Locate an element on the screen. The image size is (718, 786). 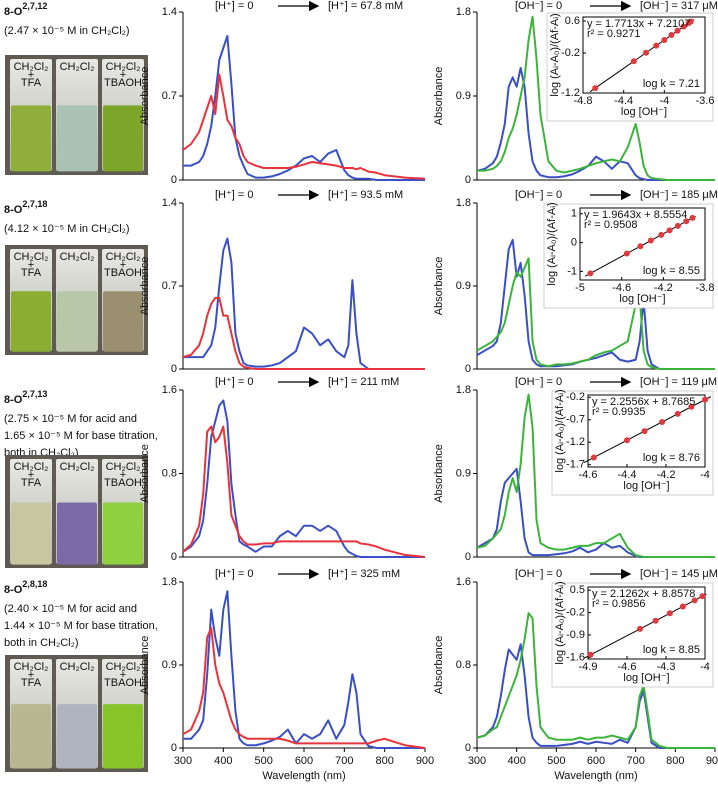
x-tick-label: -3.6 is located at coordinates (705, 101).